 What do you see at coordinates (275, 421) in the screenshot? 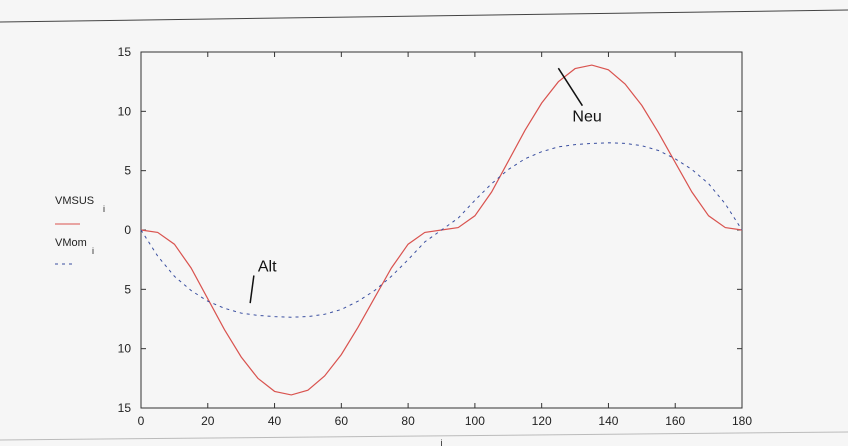
I see `x-tick-label: 40` at bounding box center [275, 421].